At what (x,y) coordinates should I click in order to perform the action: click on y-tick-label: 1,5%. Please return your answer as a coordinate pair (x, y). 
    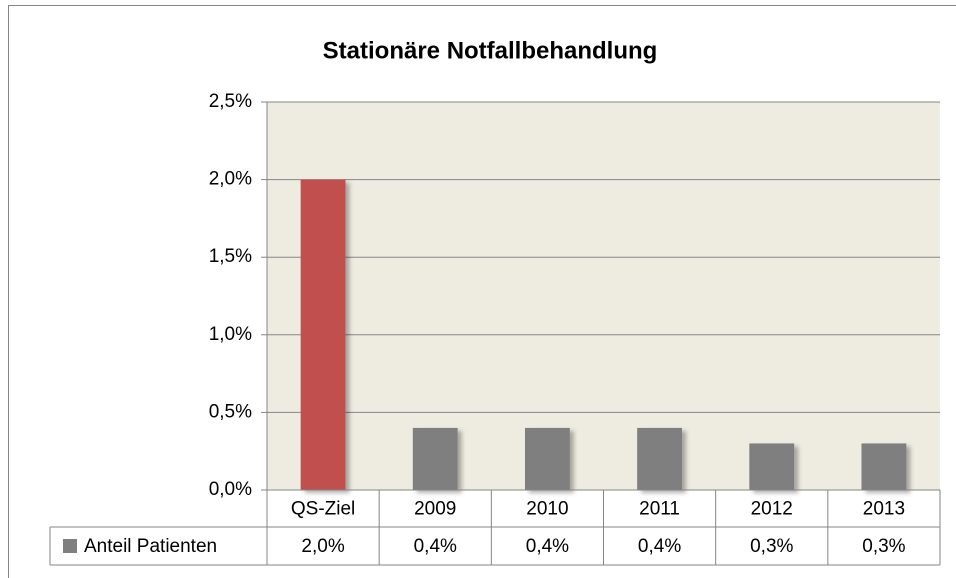
    Looking at the image, I should click on (230, 256).